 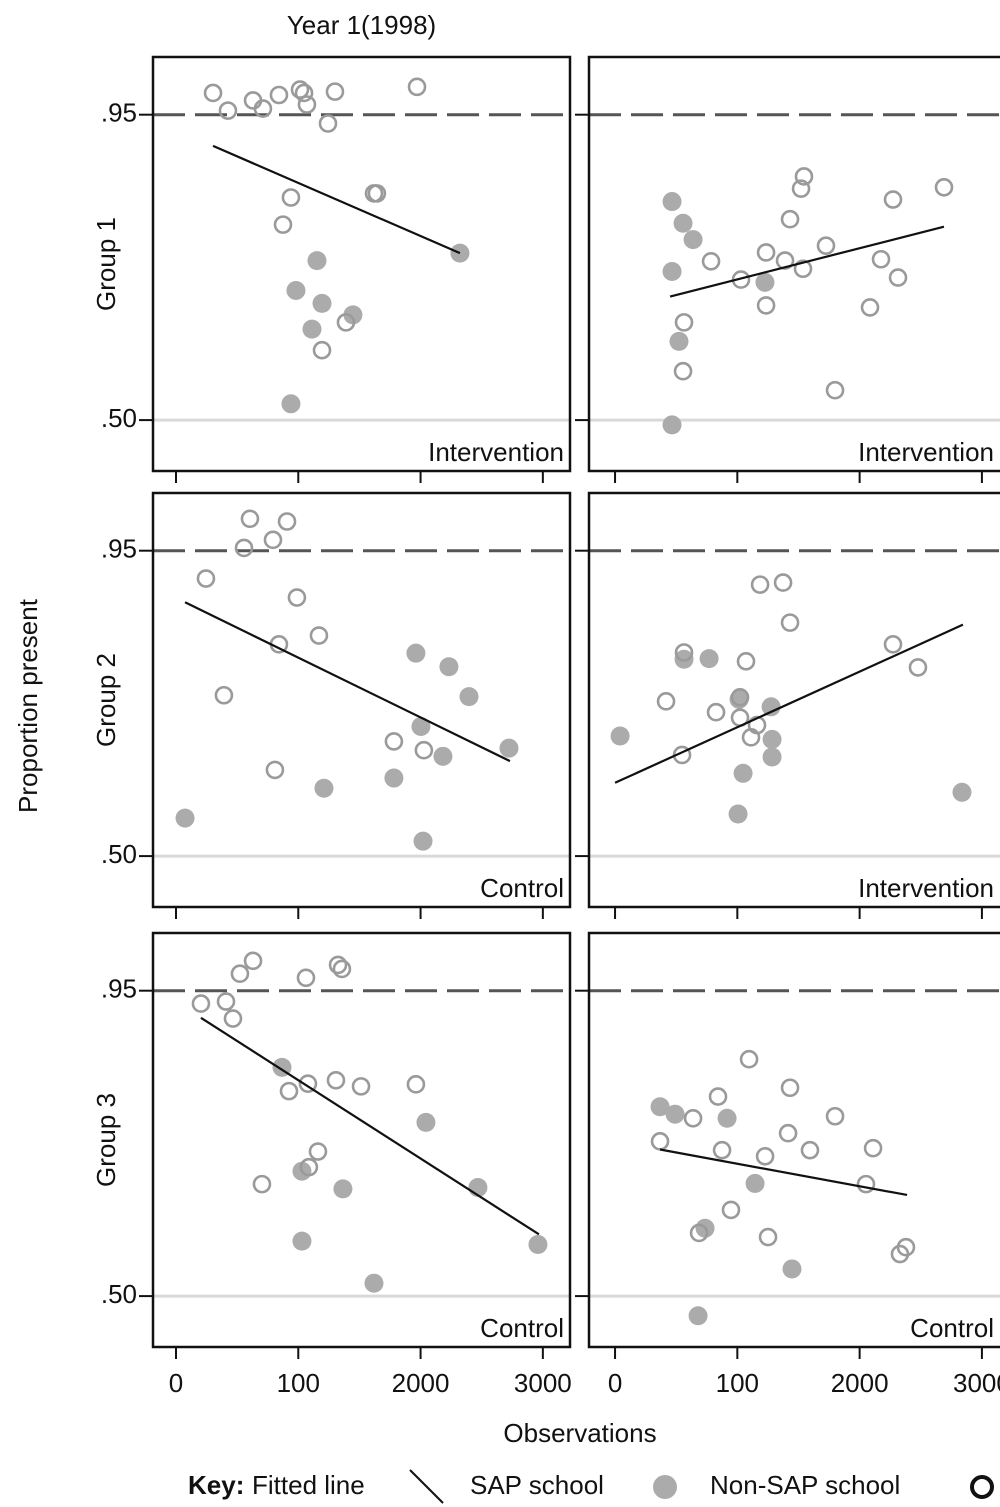 I want to click on x-tick-label: 0, so click(x=615, y=1383).